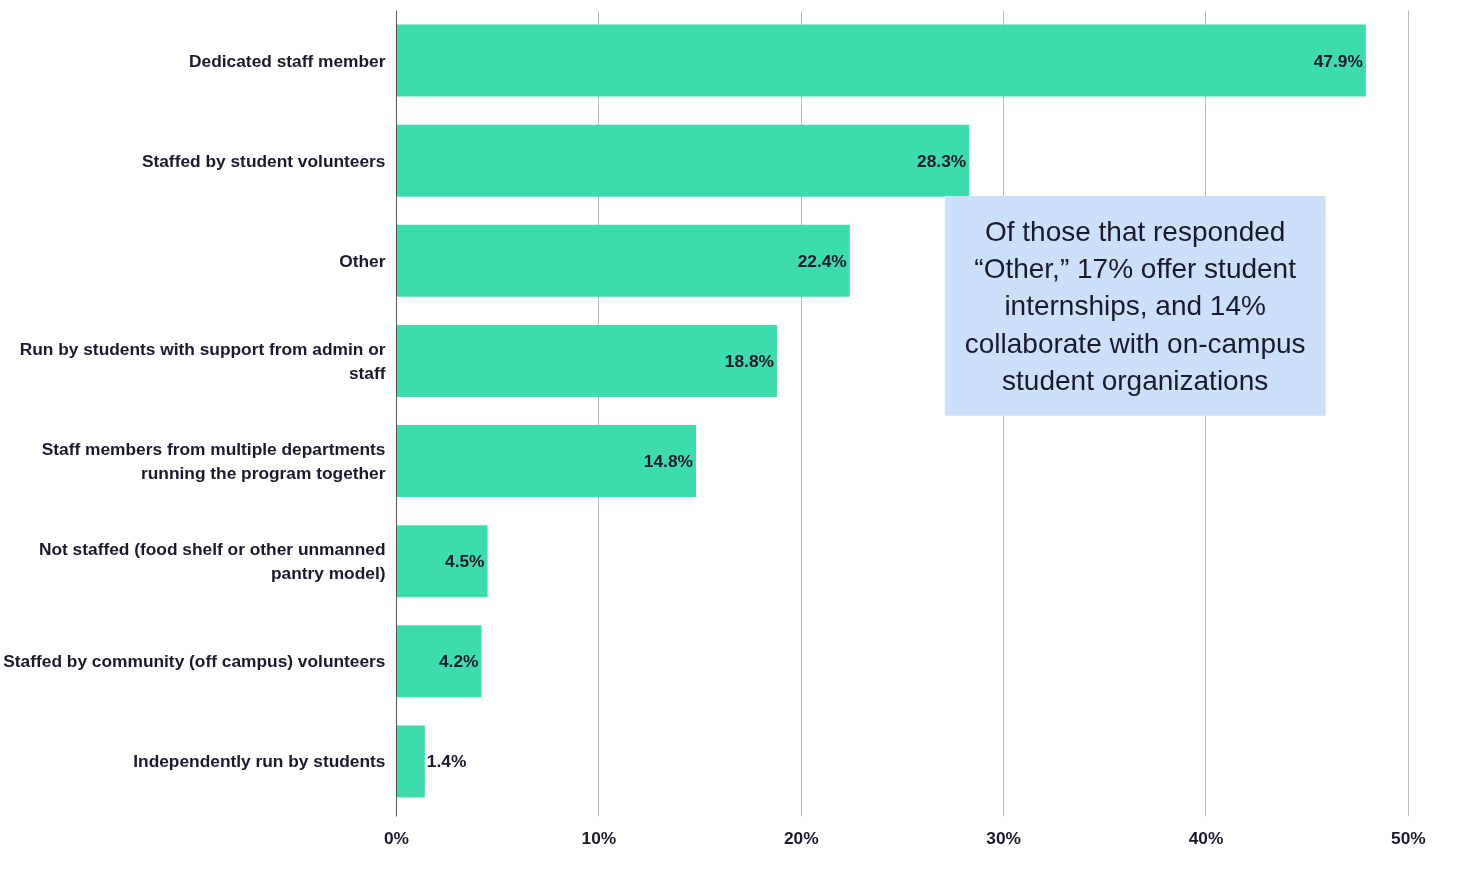  Describe the element at coordinates (202, 360) in the screenshot. I see `y-tick-label: Run by students with support from admin or staff` at that location.